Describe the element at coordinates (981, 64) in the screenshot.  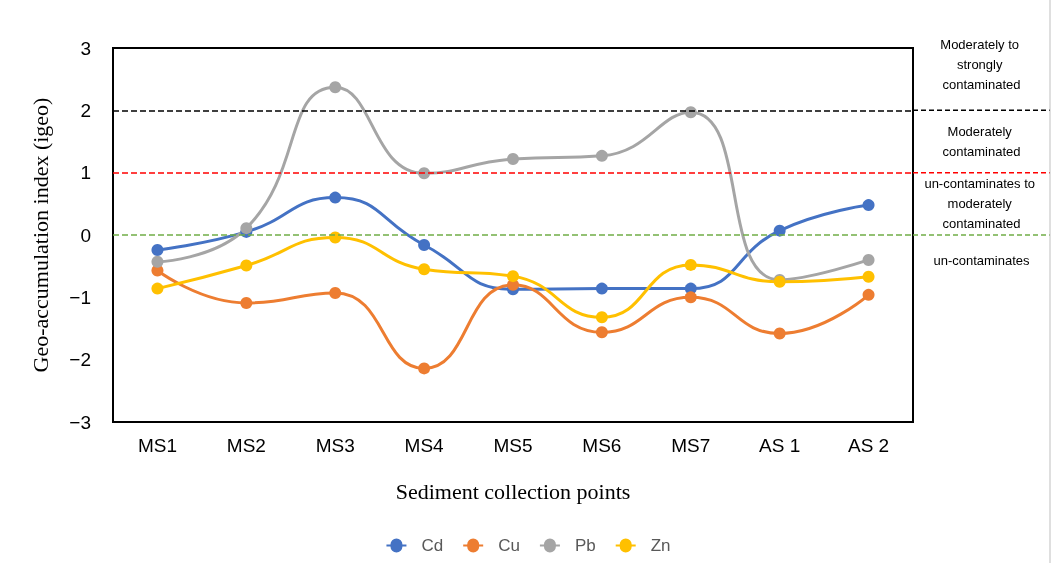
I see `ref-line-label: Moderately to strongly contaminated` at that location.